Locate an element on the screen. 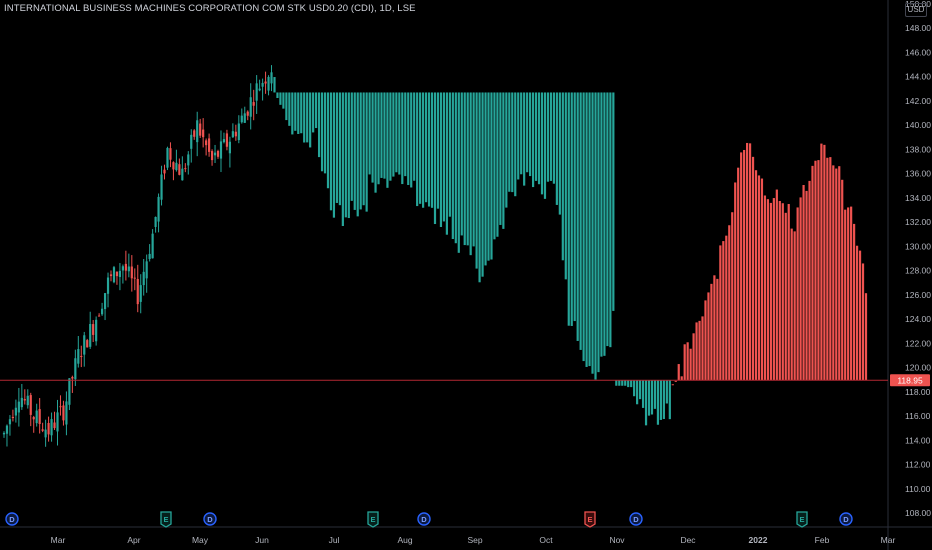 This screenshot has height=550, width=932. event-label: E is located at coordinates (372, 519).